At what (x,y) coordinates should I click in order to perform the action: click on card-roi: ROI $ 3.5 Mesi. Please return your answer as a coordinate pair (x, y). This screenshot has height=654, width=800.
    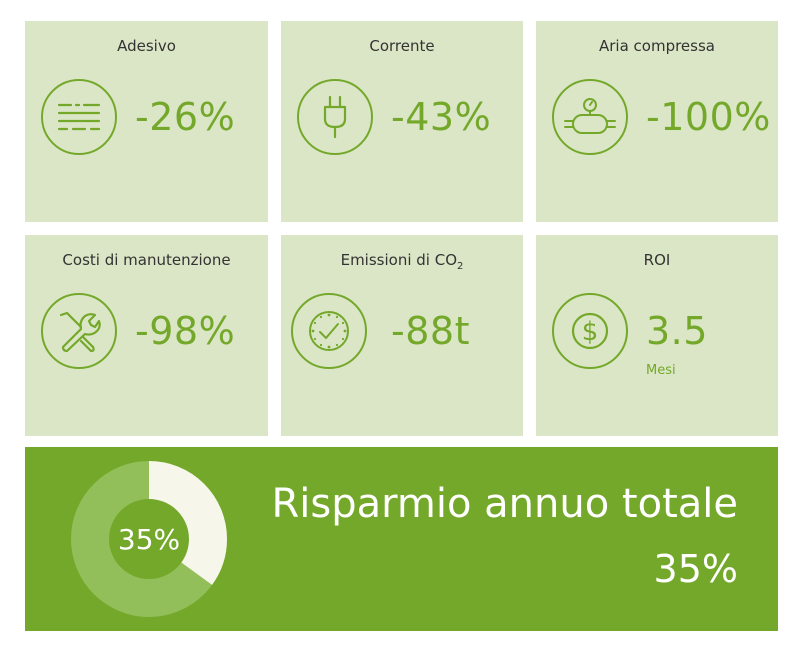
    Looking at the image, I should click on (657, 335).